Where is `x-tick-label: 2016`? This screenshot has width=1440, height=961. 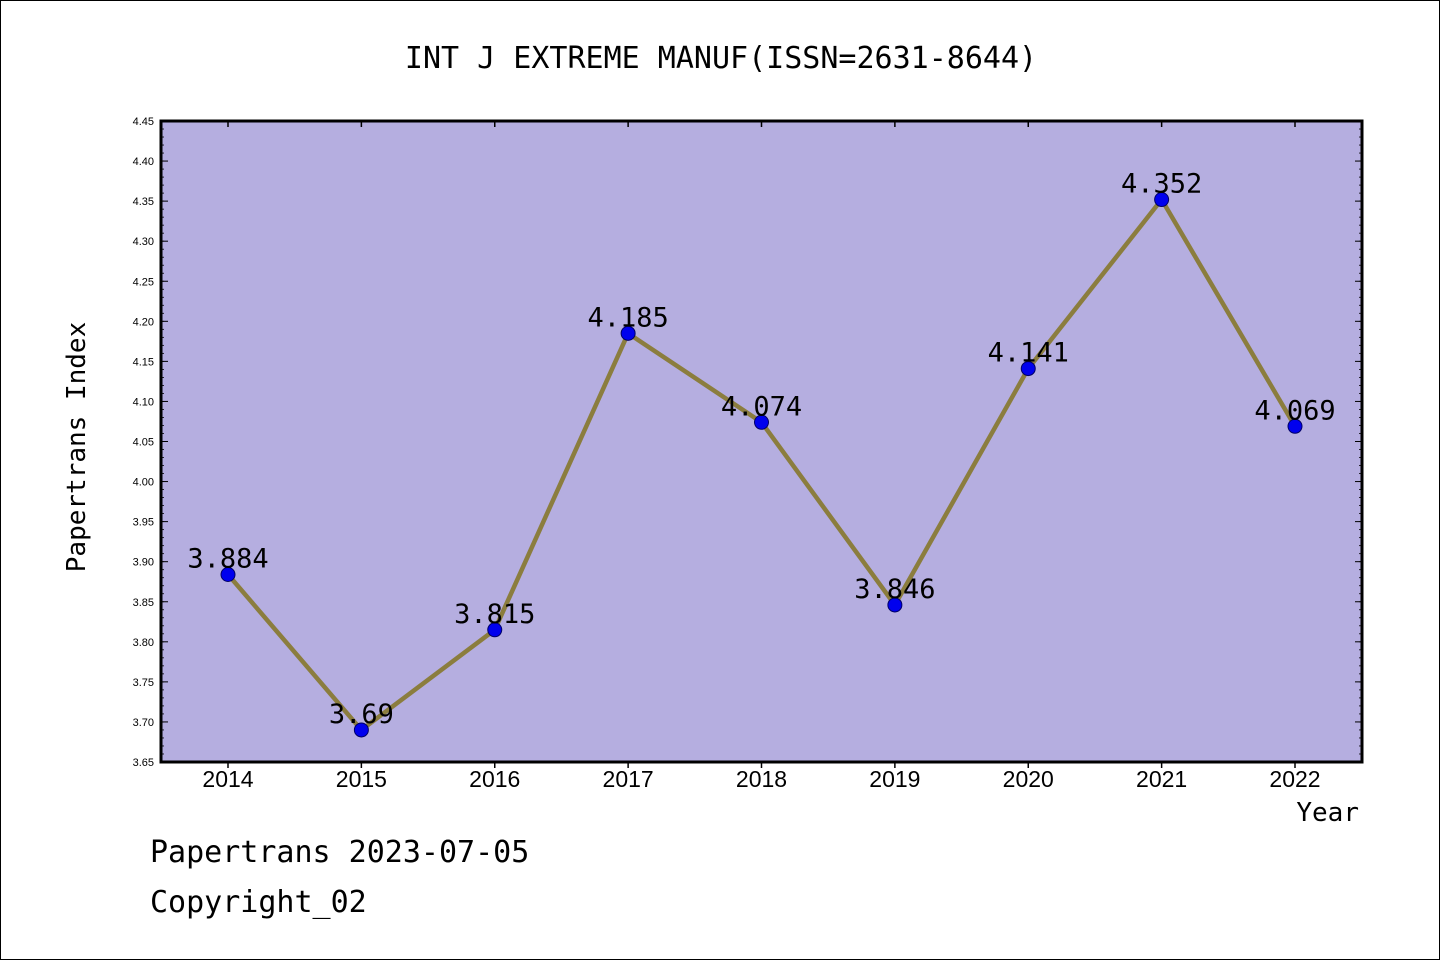
x-tick-label: 2016 is located at coordinates (494, 779).